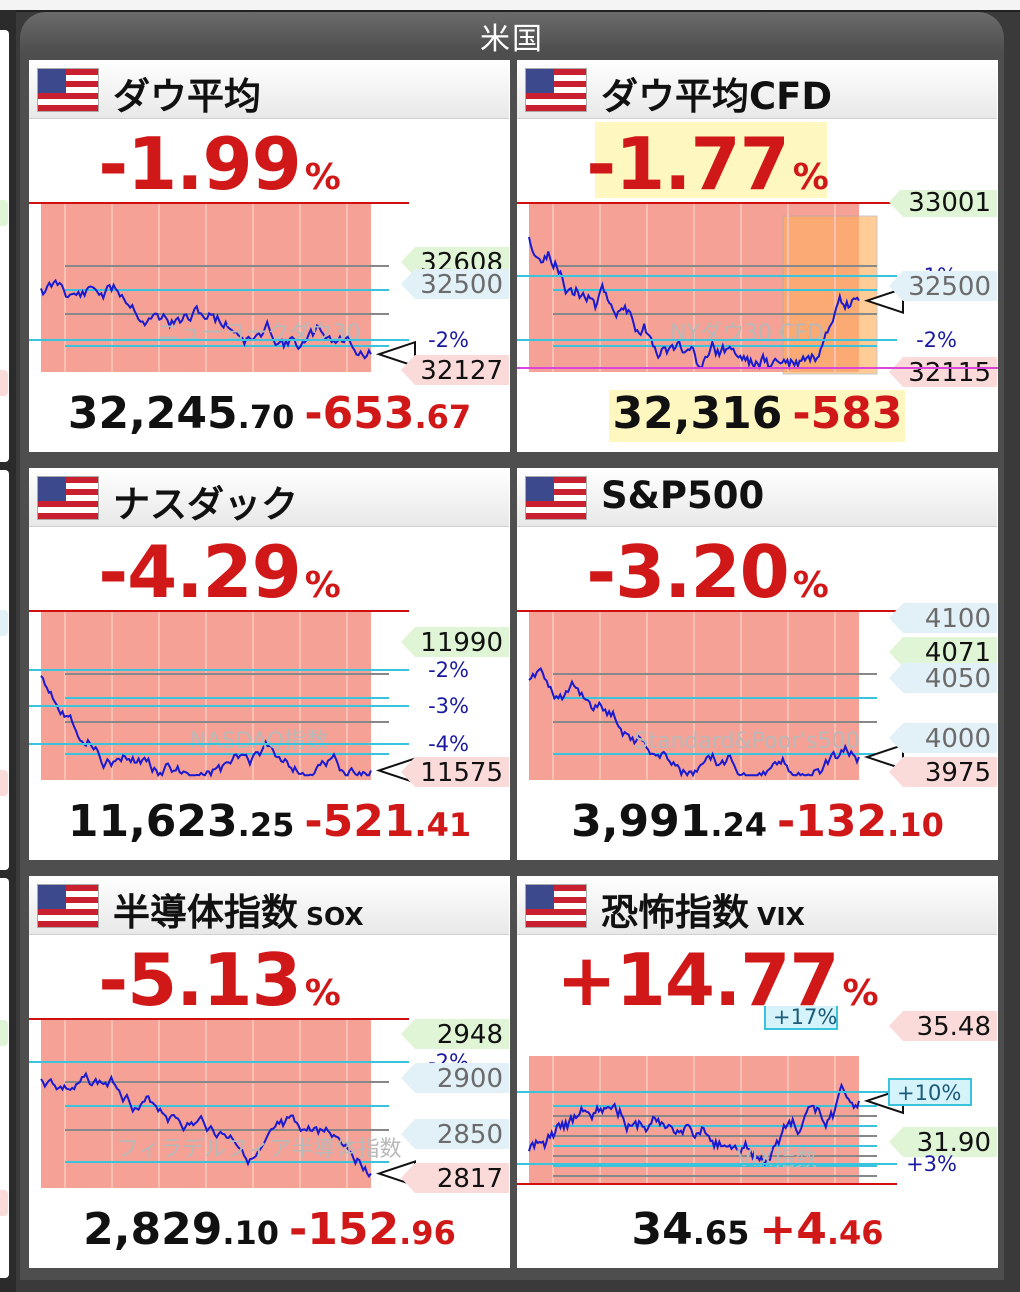  Describe the element at coordinates (721, 1233) in the screenshot. I see `value-decimal: .65` at that location.